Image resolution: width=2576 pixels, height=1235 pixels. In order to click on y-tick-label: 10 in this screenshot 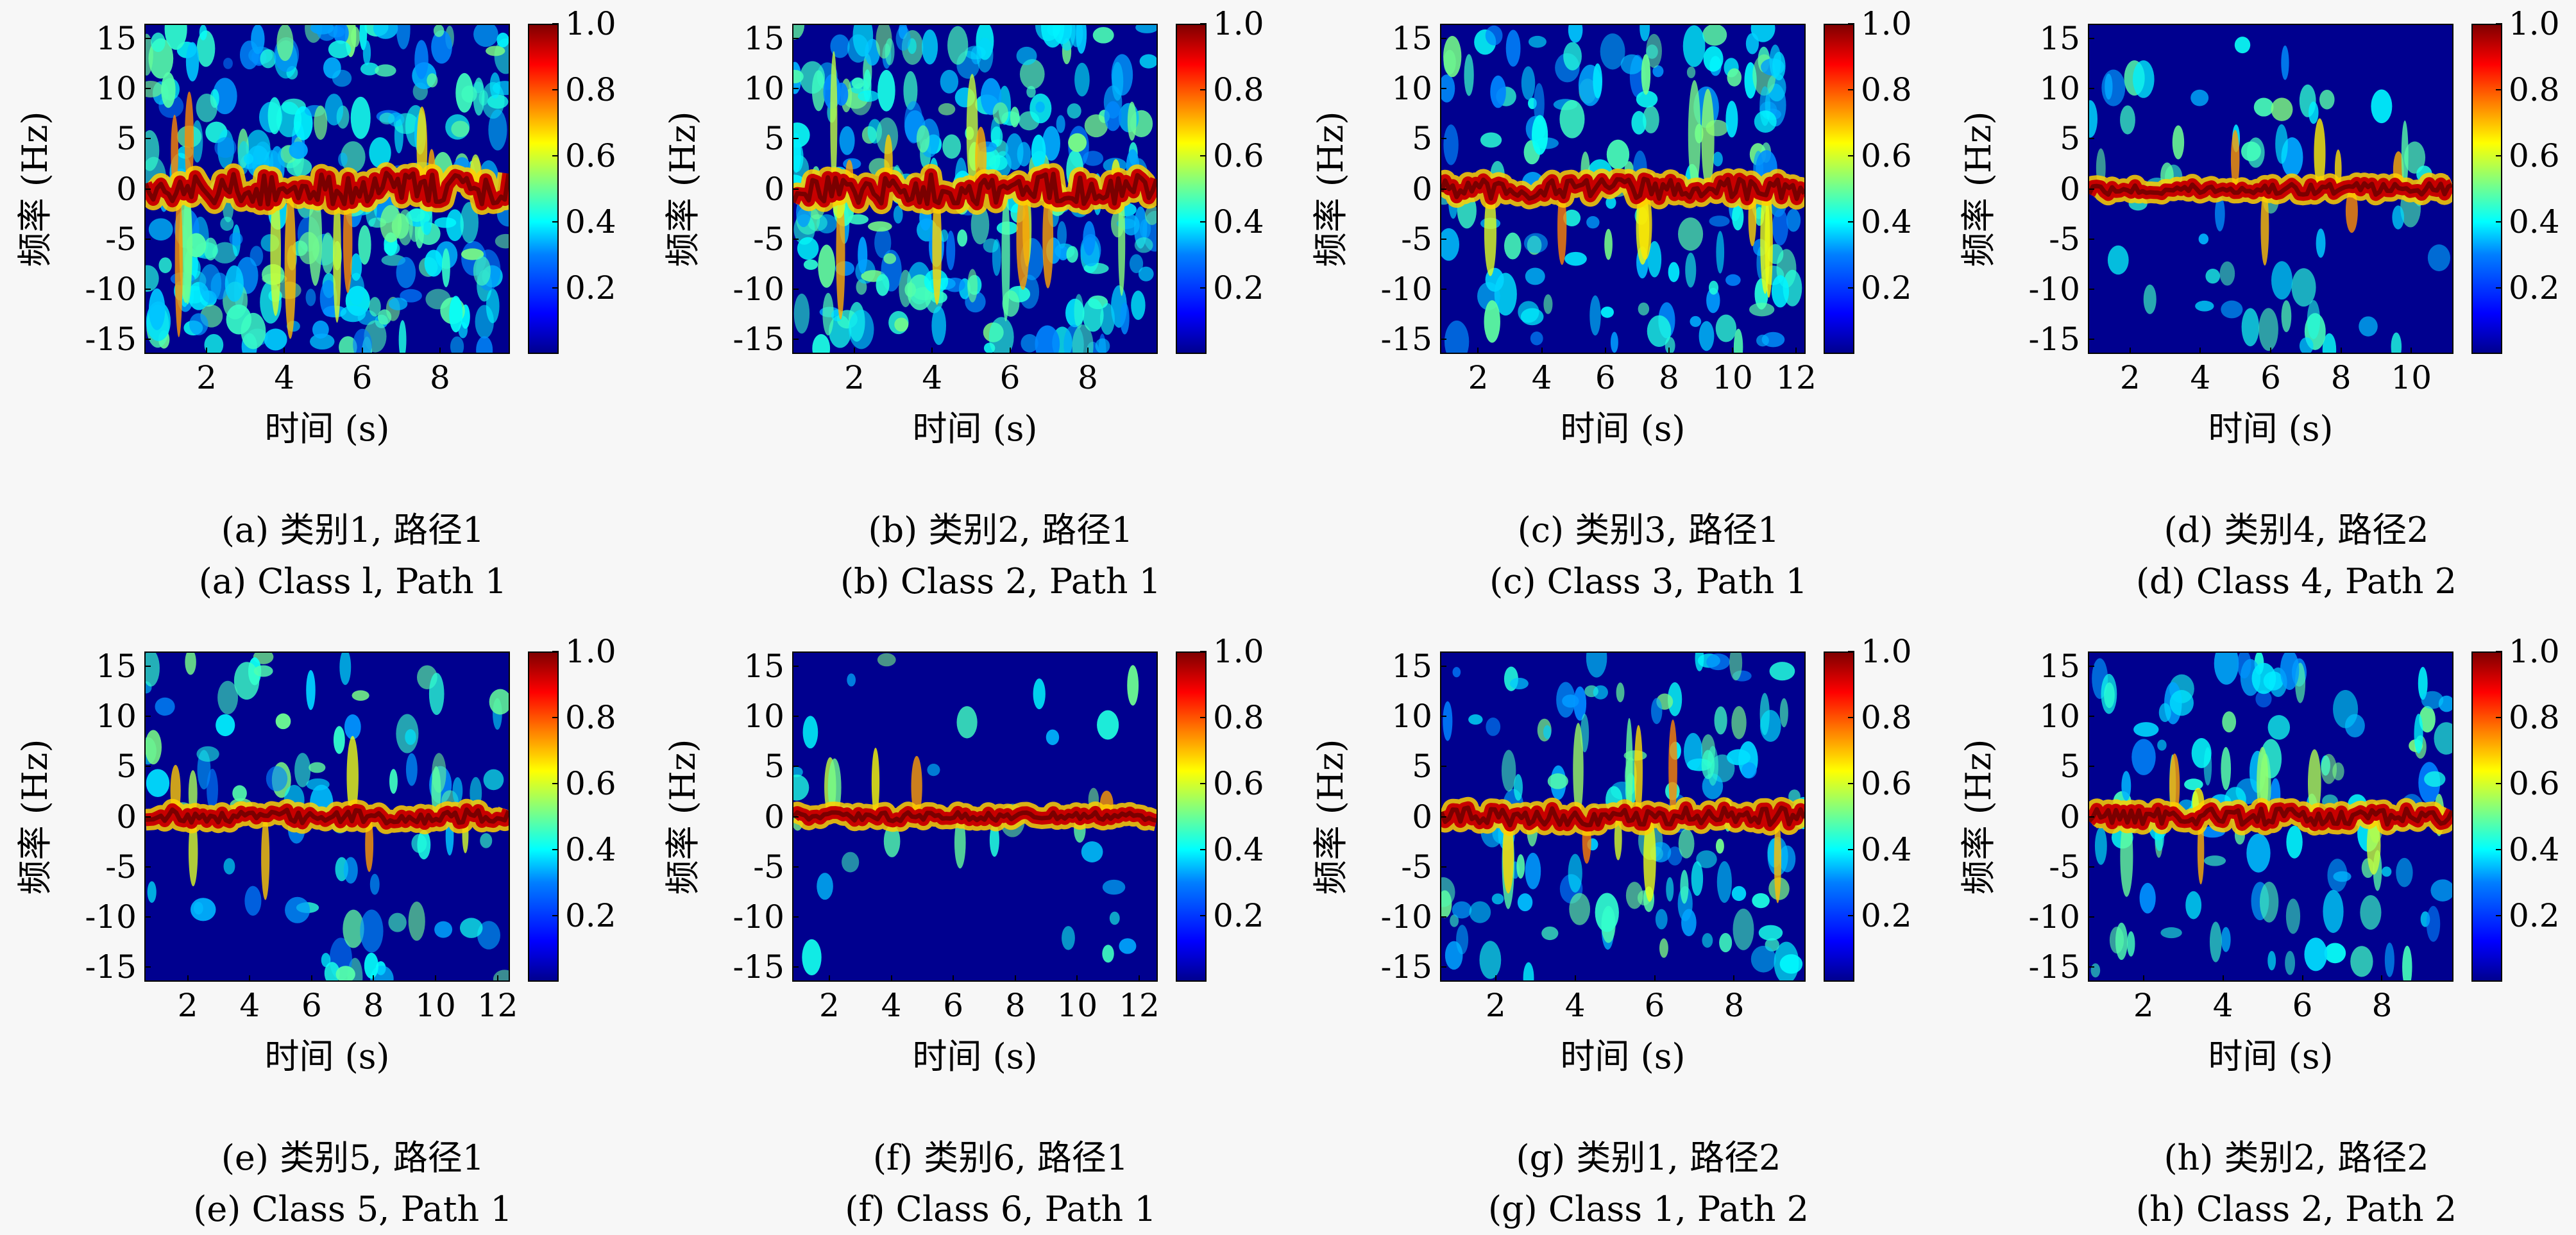, I will do `click(116, 89)`.